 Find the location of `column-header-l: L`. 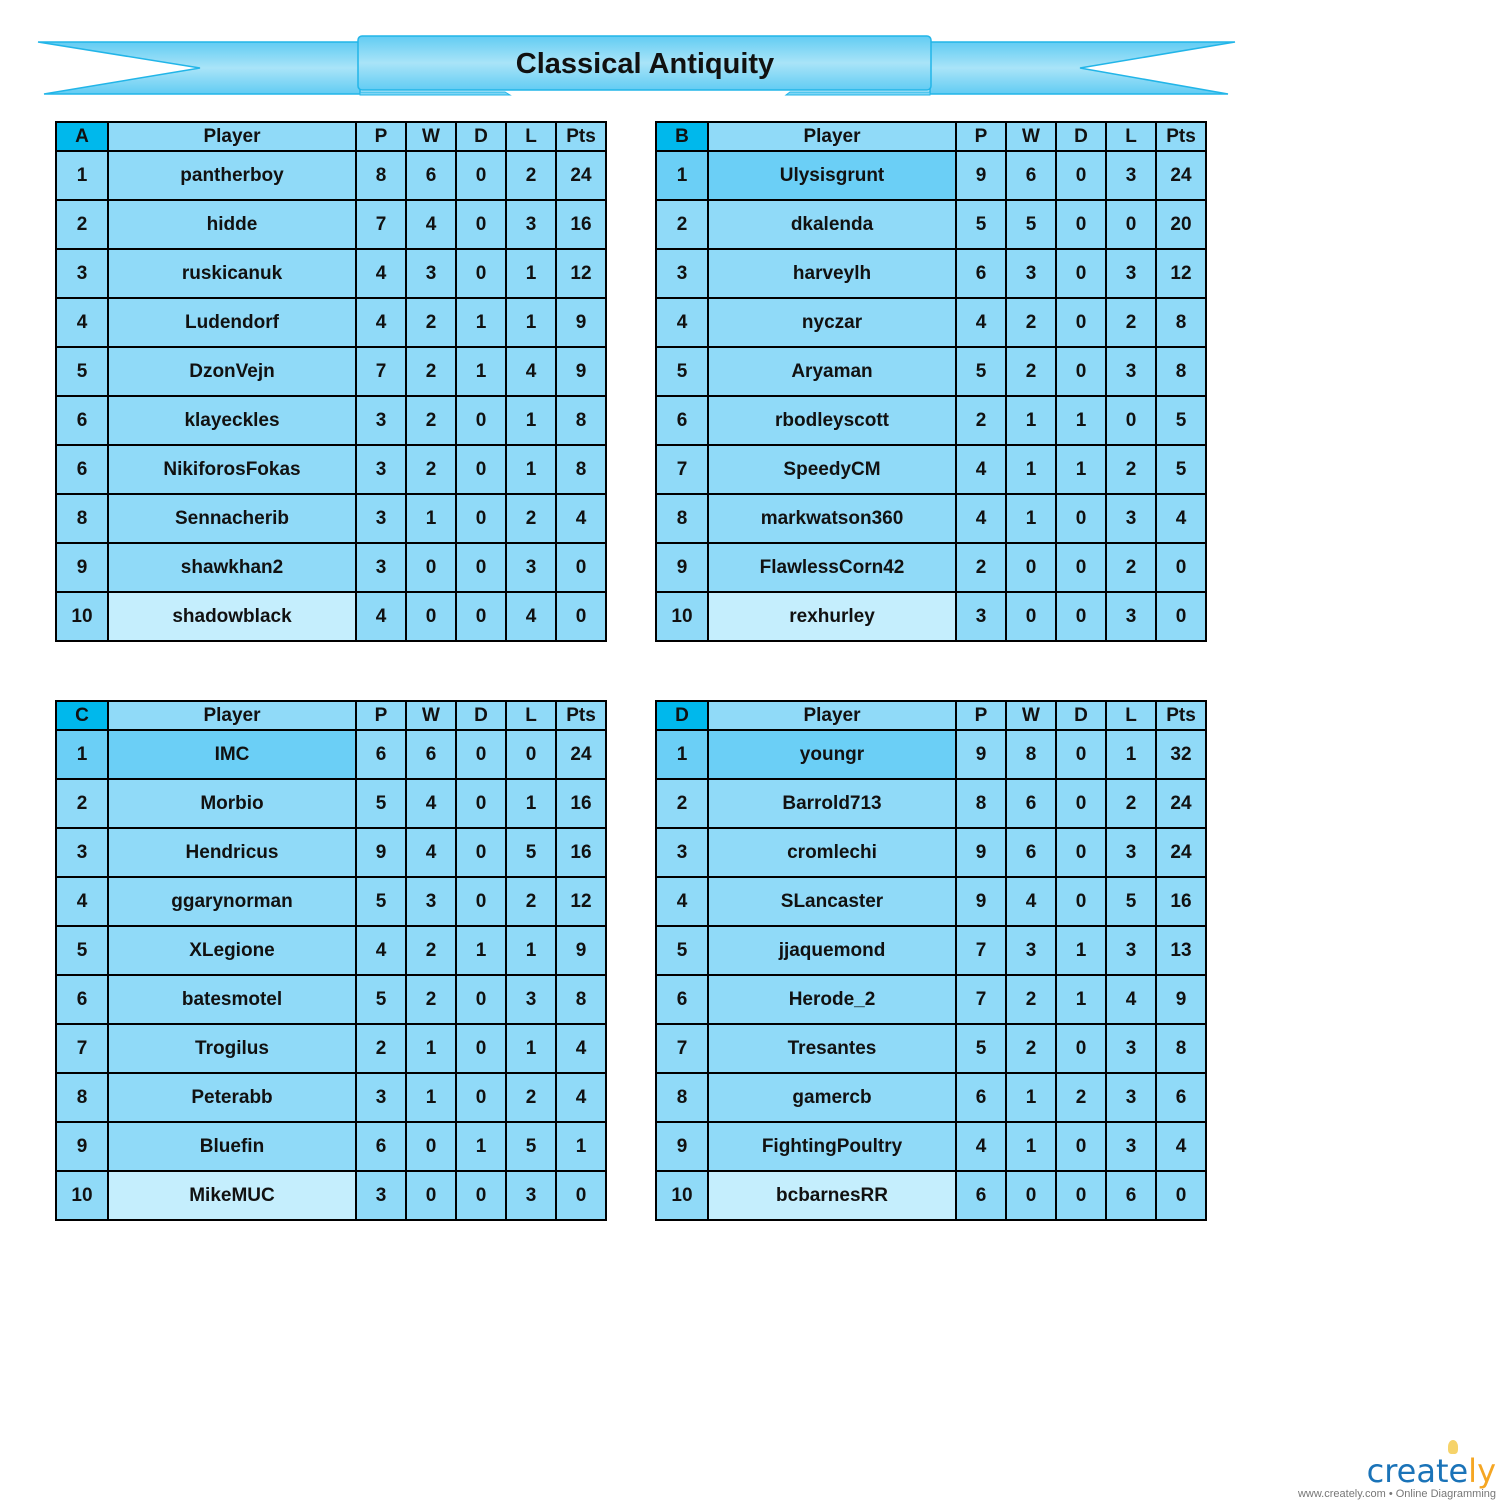

column-header-l: L is located at coordinates (531, 136).